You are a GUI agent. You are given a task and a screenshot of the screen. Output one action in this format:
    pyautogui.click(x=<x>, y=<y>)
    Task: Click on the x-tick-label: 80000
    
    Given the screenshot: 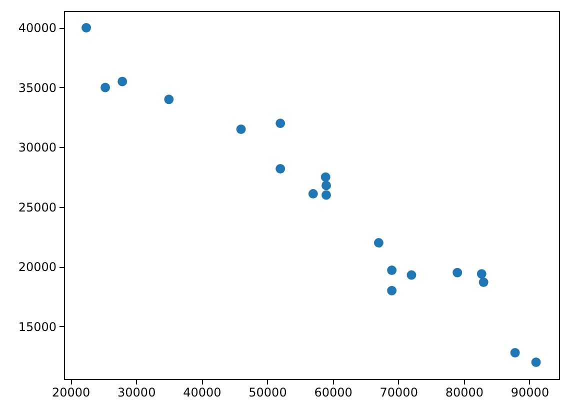 What is the action you would take?
    pyautogui.click(x=464, y=393)
    